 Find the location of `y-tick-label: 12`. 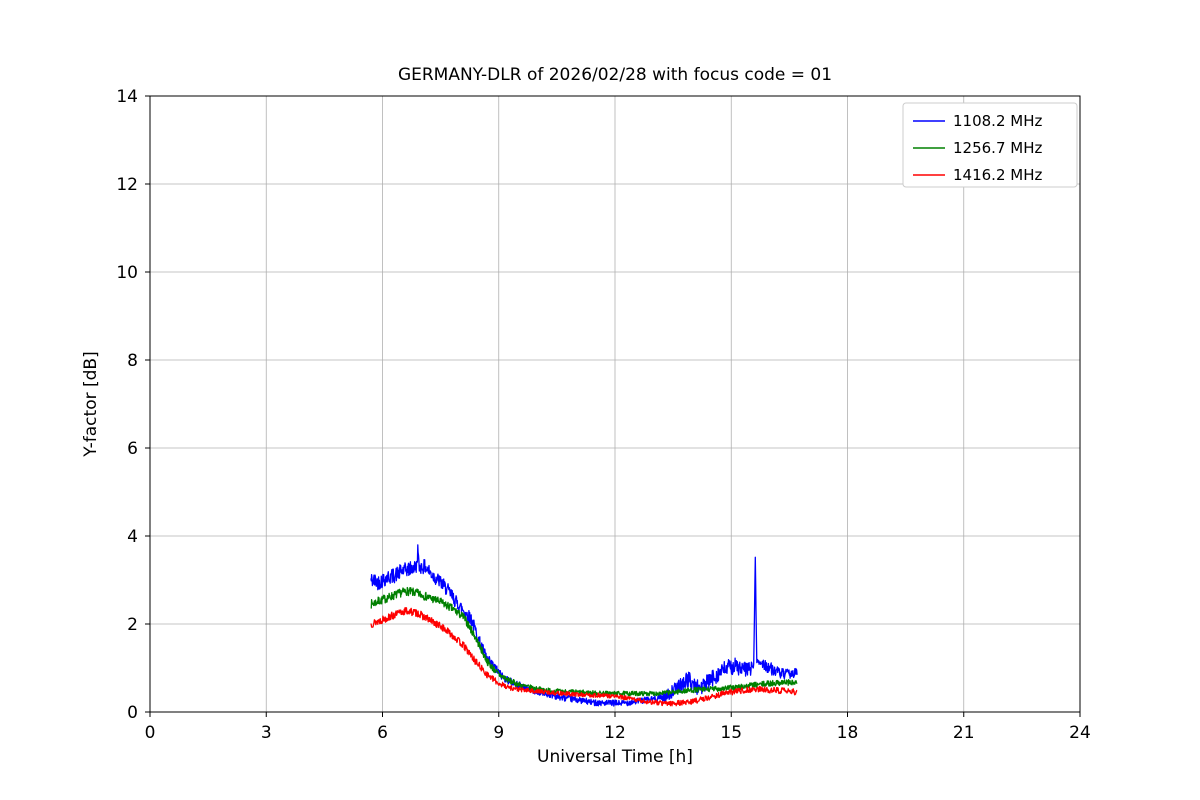

y-tick-label: 12 is located at coordinates (127, 185).